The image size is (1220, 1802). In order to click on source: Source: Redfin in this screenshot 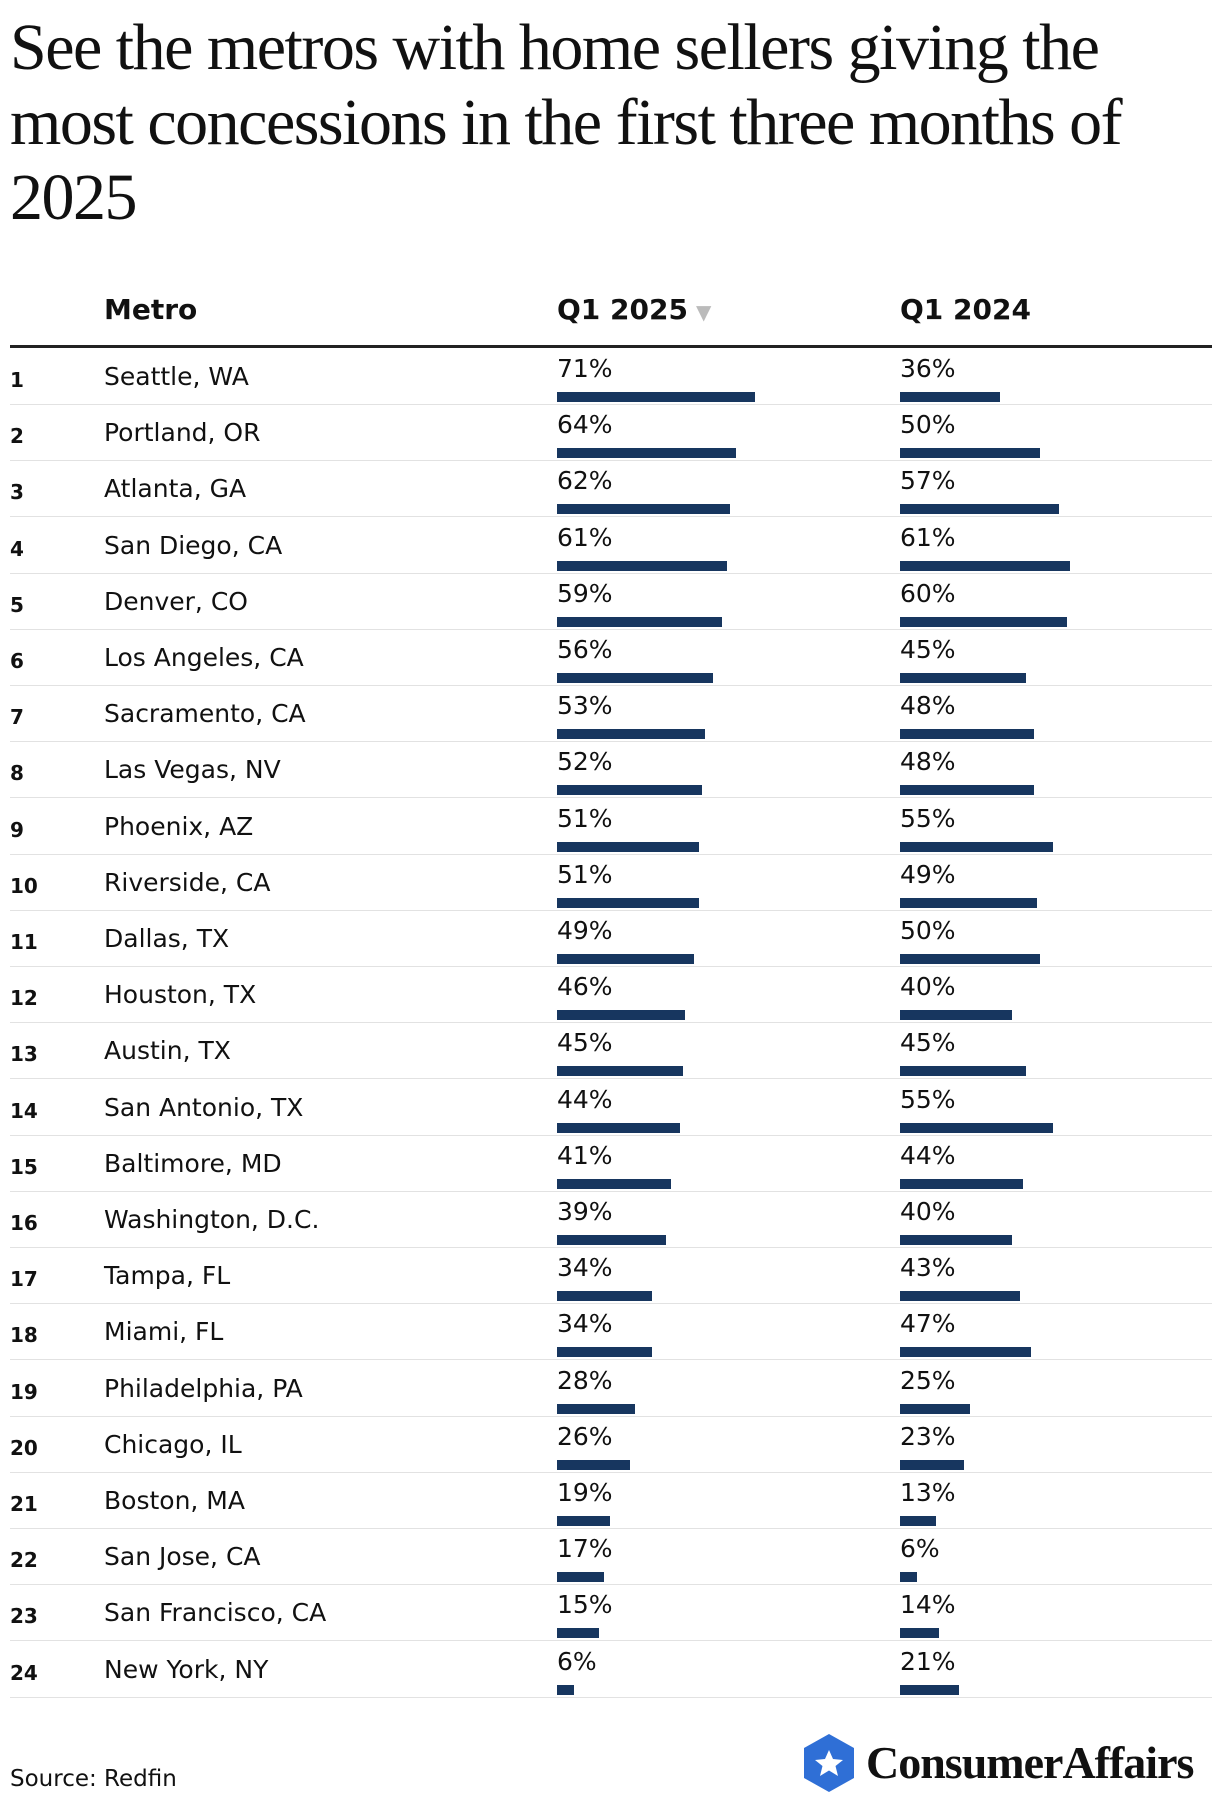, I will do `click(93, 1779)`.